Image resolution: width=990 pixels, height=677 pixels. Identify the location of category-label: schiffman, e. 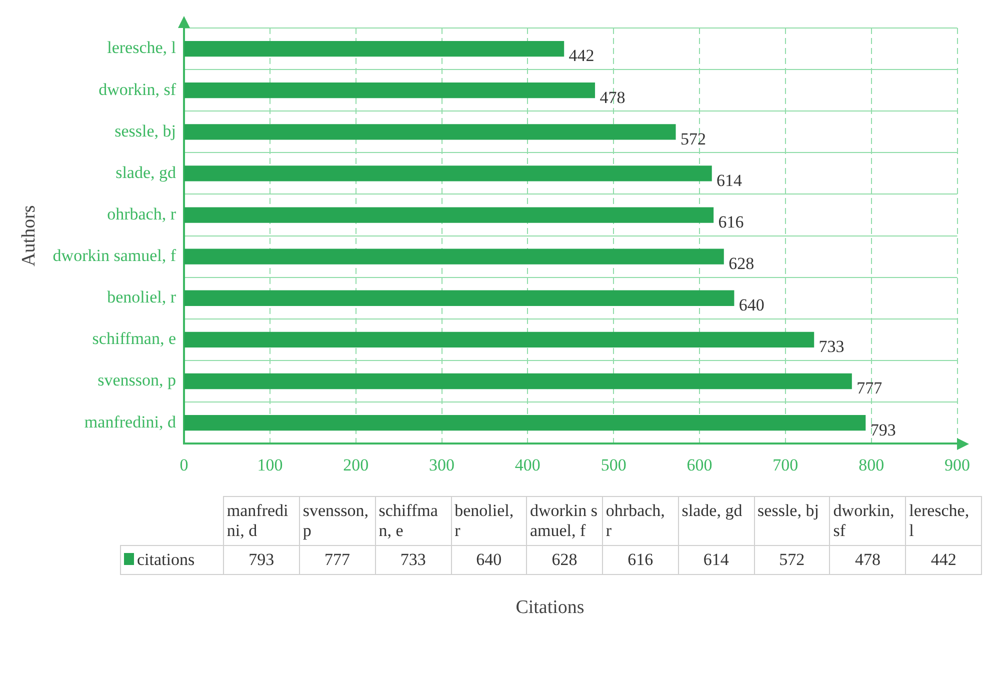
(413, 521).